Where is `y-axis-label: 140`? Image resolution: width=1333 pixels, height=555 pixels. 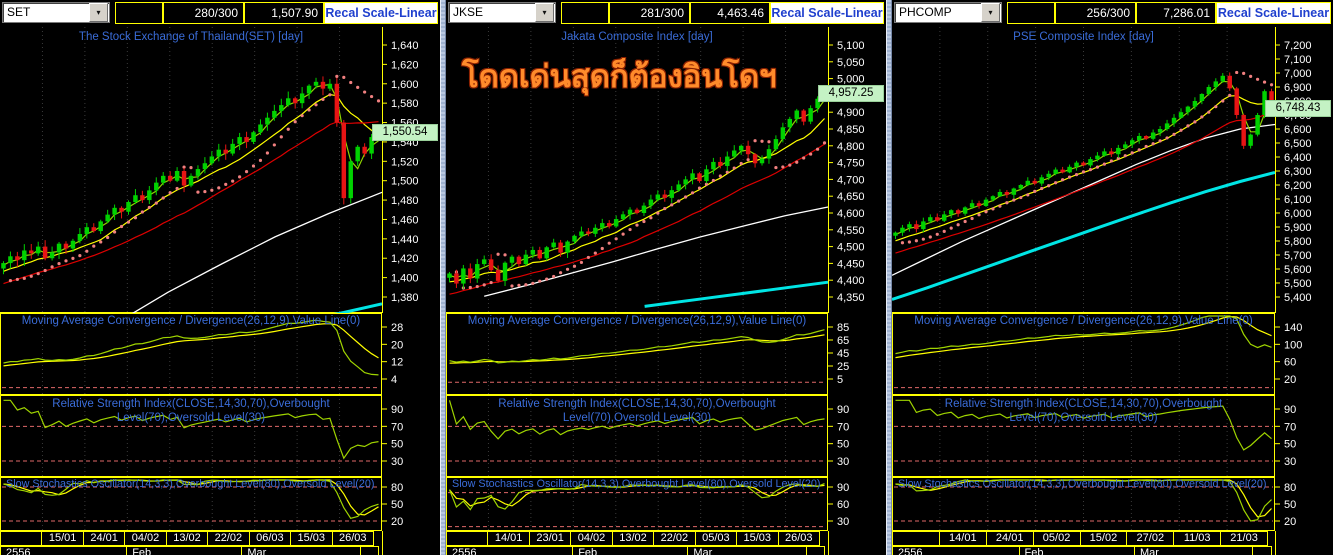
y-axis-label: 140 is located at coordinates (1293, 328).